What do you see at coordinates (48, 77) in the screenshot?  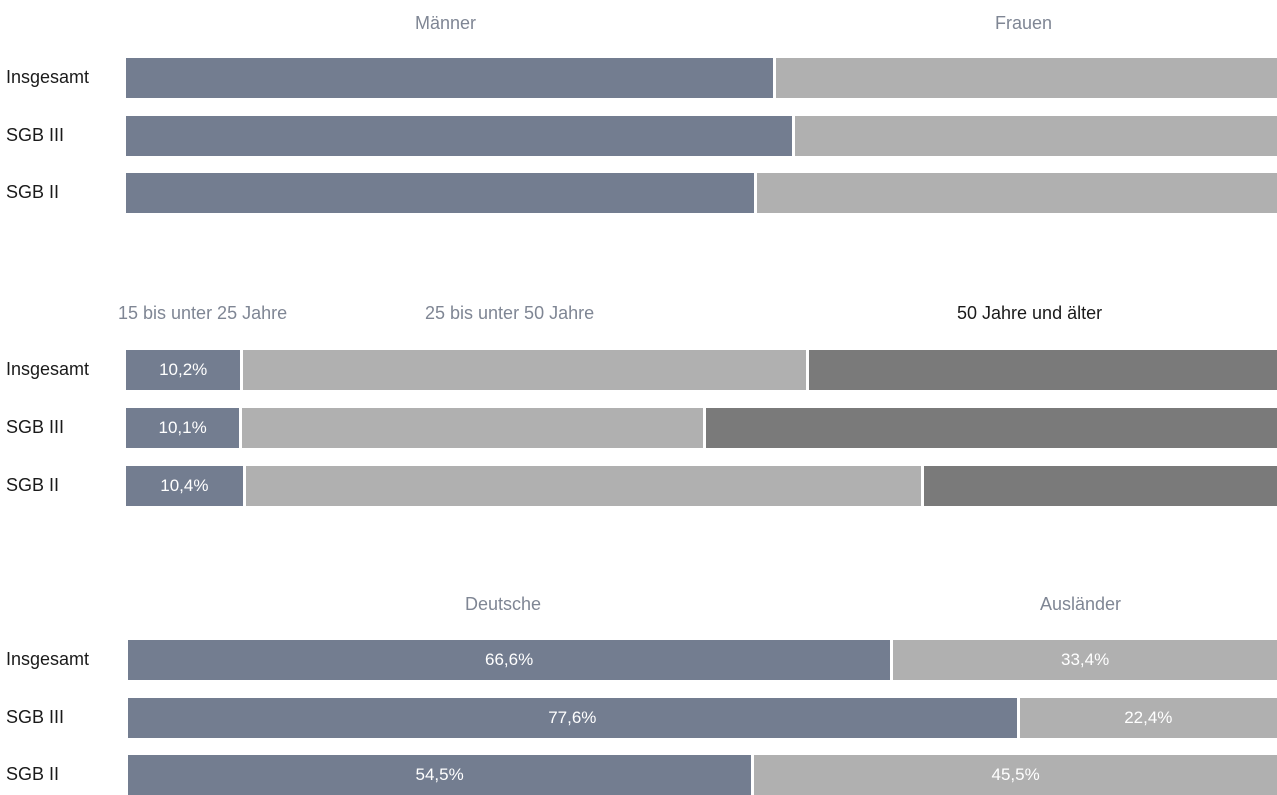 I see `chart-1-row-label: Insgesamt` at bounding box center [48, 77].